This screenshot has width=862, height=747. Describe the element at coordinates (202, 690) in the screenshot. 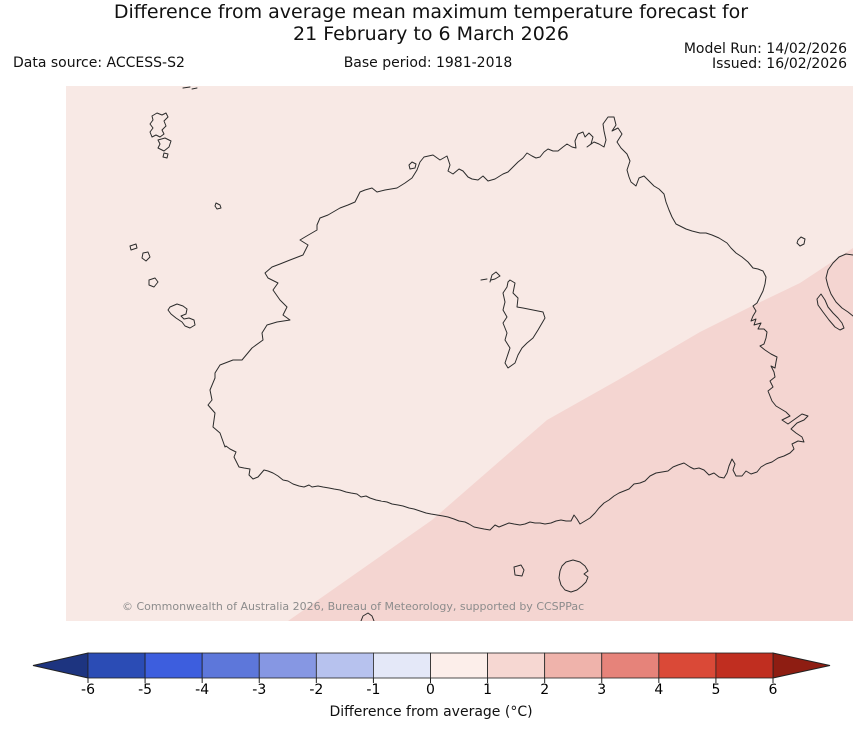

I see `colorbar-tick-label: -4` at that location.